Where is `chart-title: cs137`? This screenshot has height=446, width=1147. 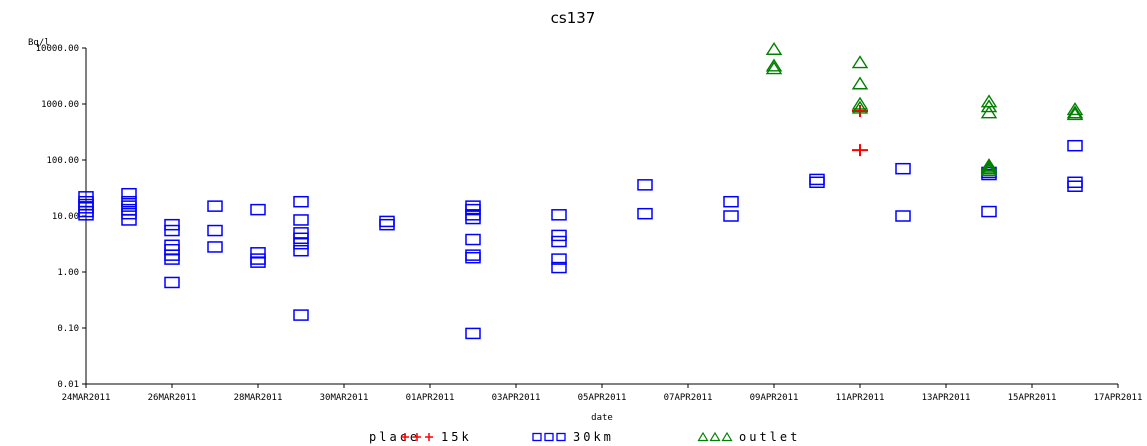 chart-title: cs137 is located at coordinates (573, 18).